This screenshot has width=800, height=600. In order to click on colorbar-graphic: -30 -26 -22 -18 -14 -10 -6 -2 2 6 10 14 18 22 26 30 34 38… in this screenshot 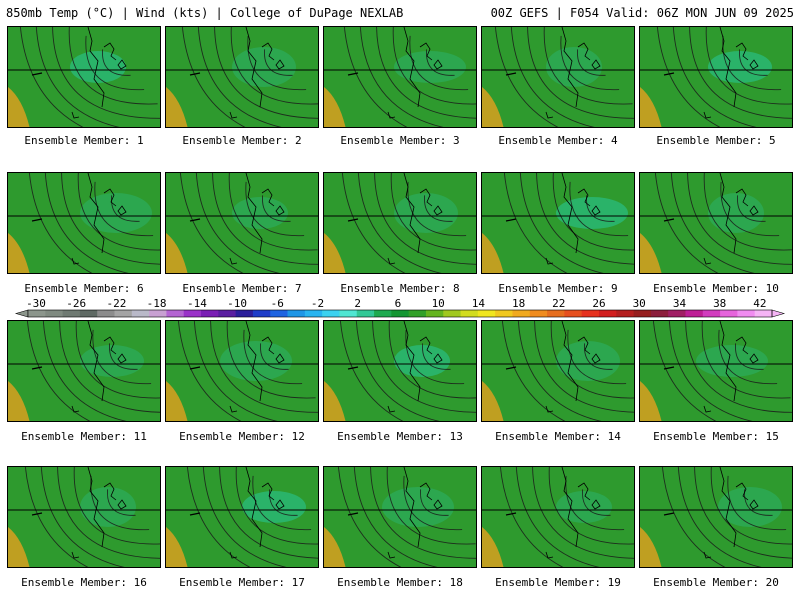, I will do `click(400, 307)`.